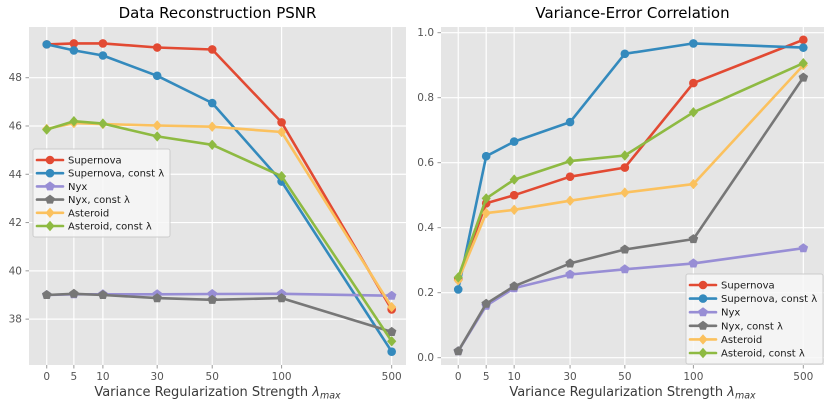 The image size is (830, 415). Describe the element at coordinates (16, 175) in the screenshot. I see `y-tick-label: 44` at that location.